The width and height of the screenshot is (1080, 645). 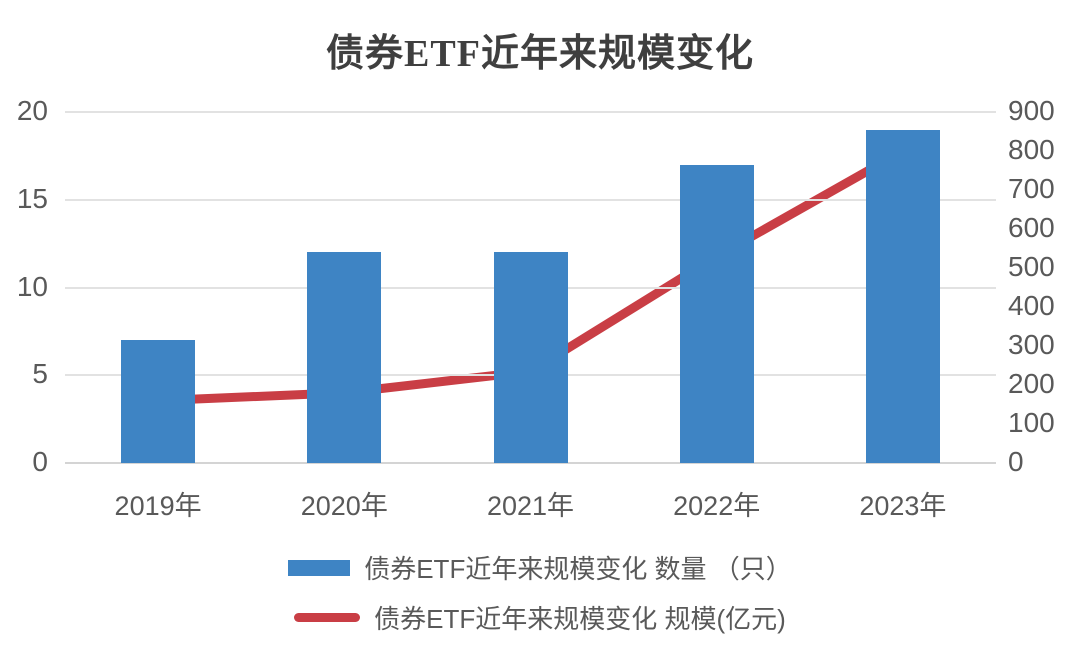 I want to click on x-axis-label-2022年: 2022年, so click(x=717, y=506).